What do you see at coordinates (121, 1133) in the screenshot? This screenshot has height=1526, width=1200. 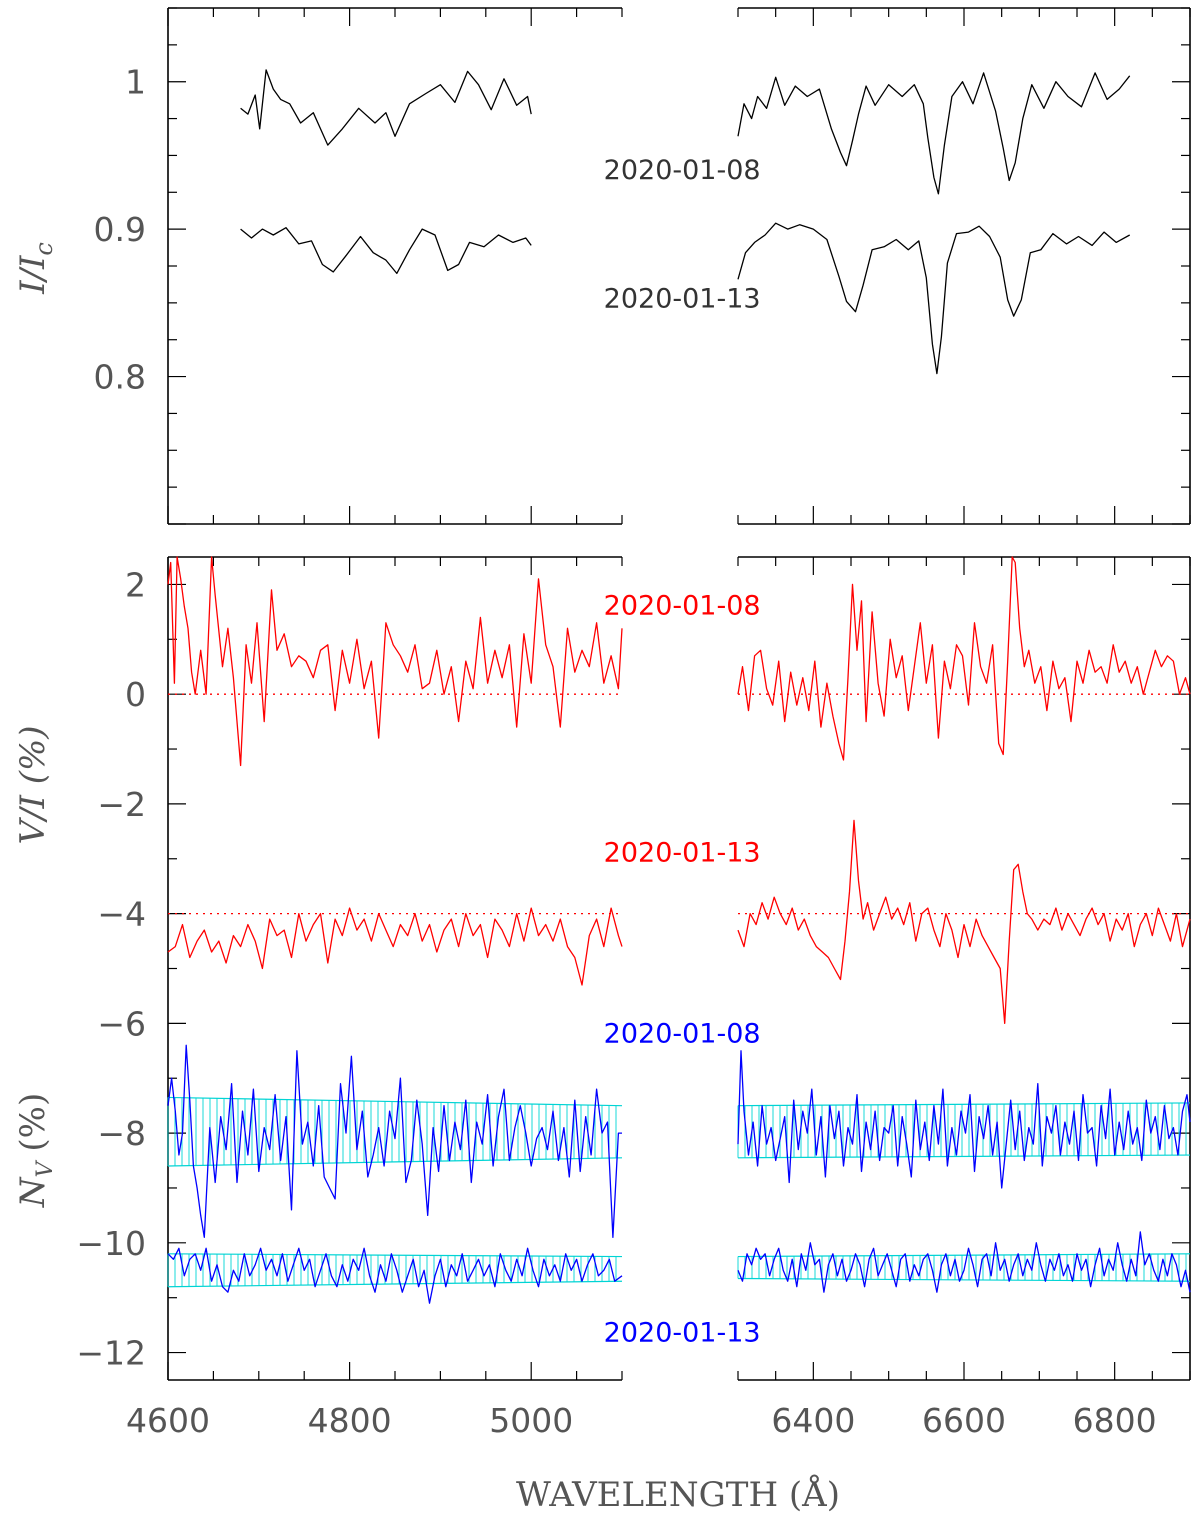 I see `polarization-y-tick-label: −8` at bounding box center [121, 1133].